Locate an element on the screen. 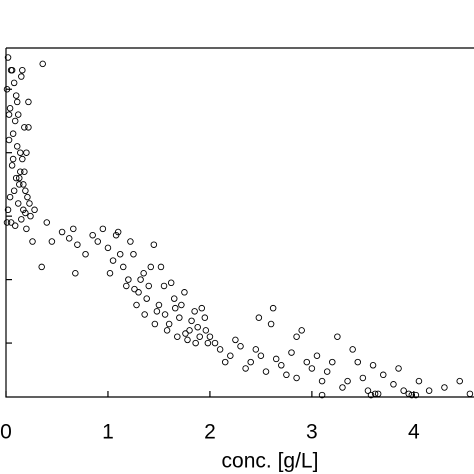 The height and width of the screenshot is (474, 474). x-tick-label: 0 is located at coordinates (6, 432).